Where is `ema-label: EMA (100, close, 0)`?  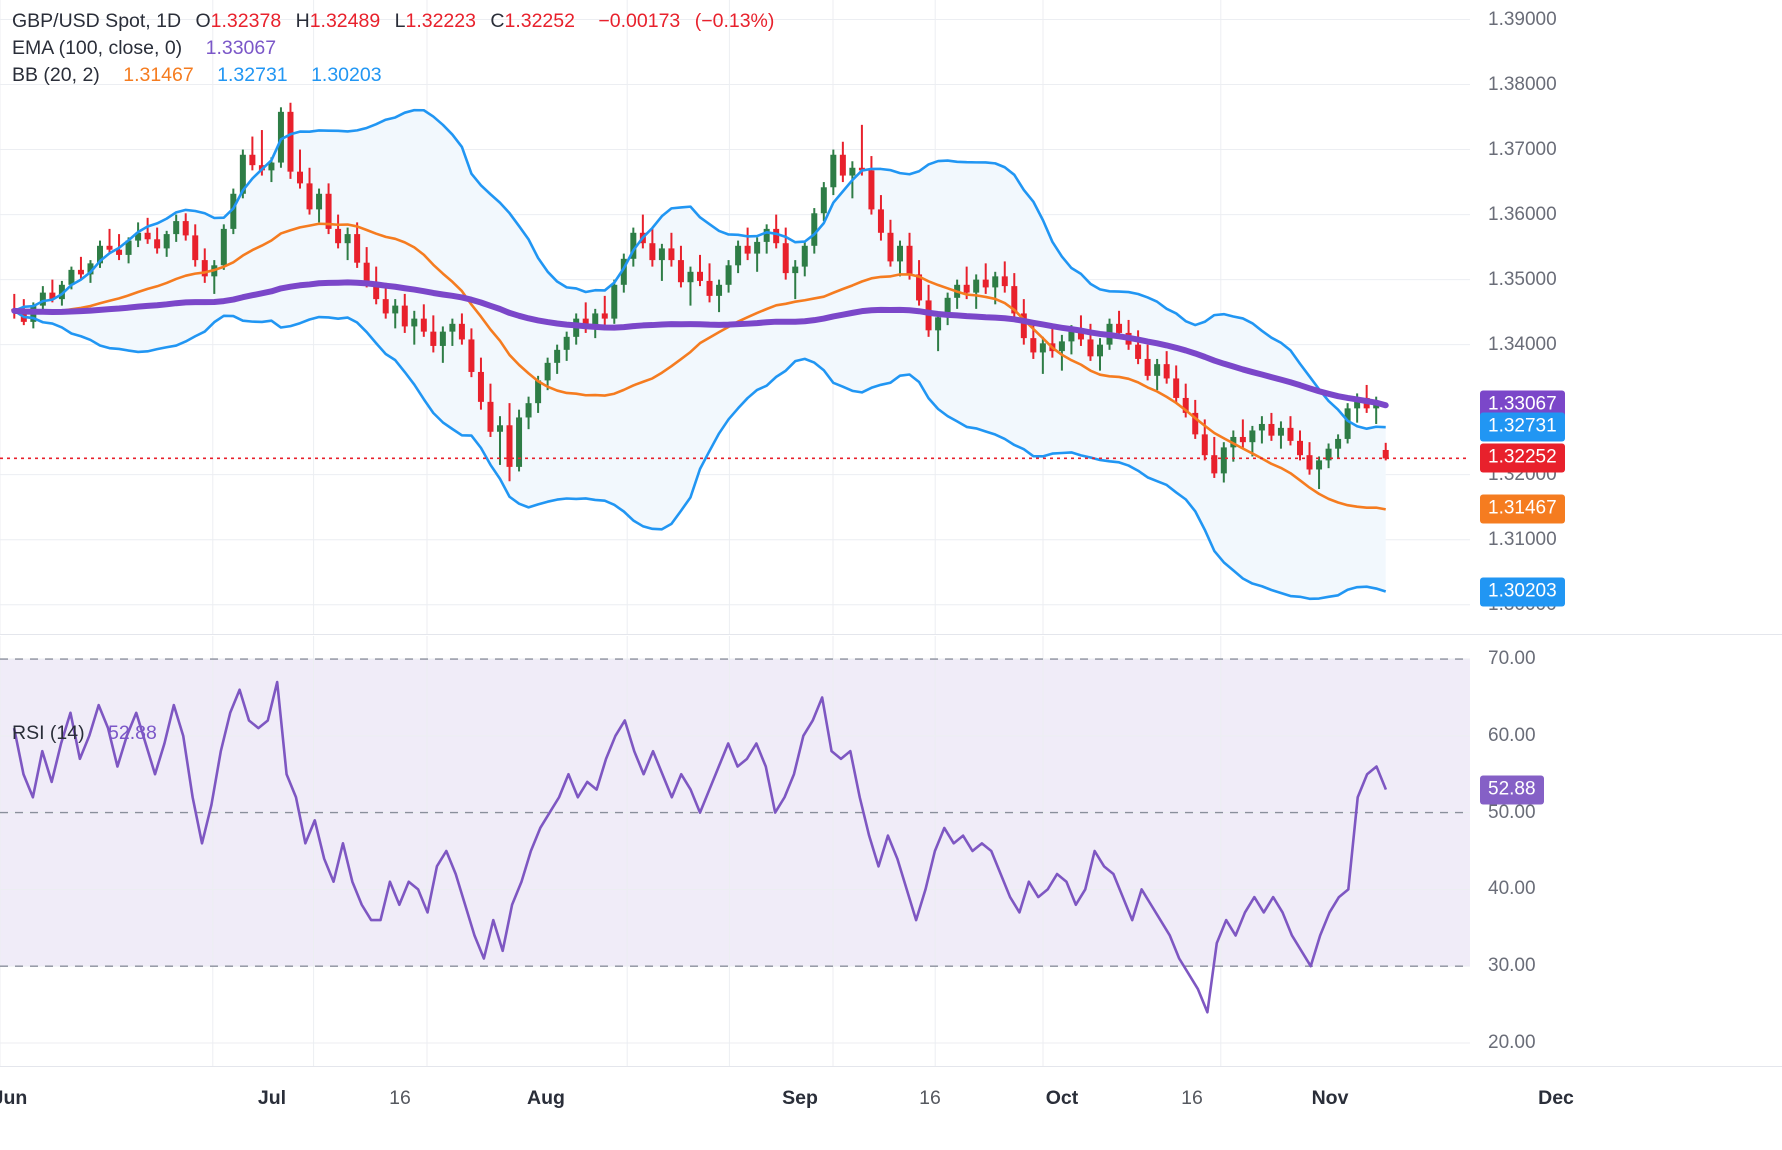
ema-label: EMA (100, close, 0) is located at coordinates (97, 48).